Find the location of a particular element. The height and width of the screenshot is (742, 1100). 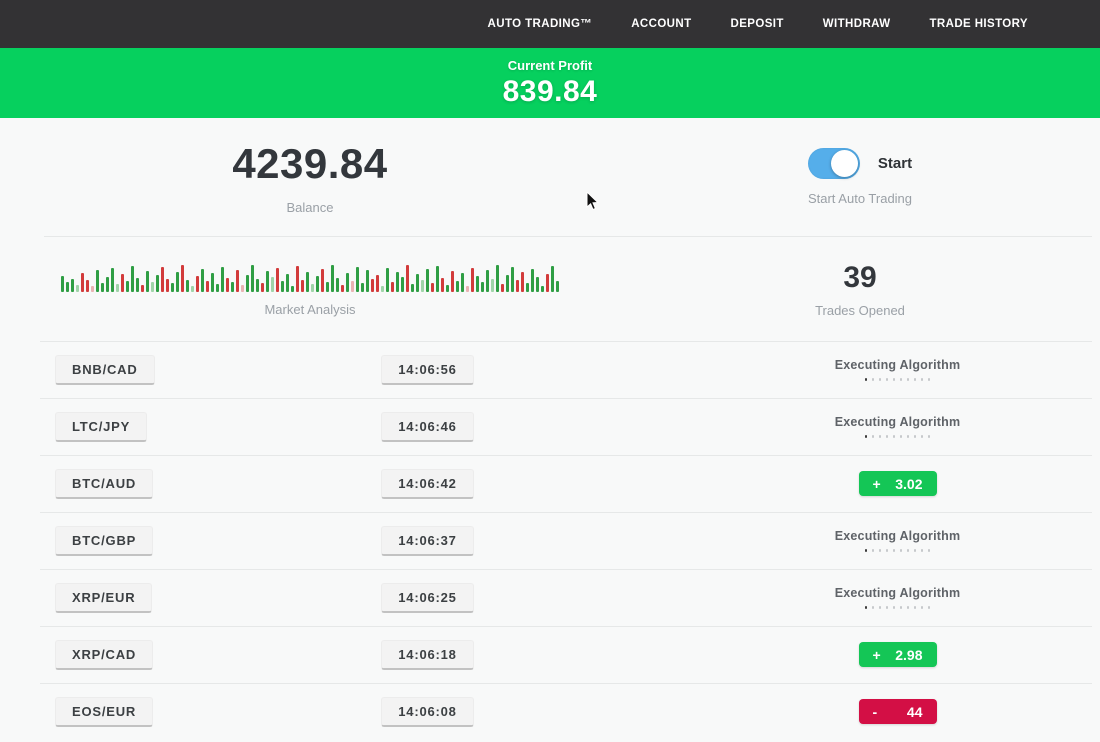

result-sign: - is located at coordinates (875, 711).